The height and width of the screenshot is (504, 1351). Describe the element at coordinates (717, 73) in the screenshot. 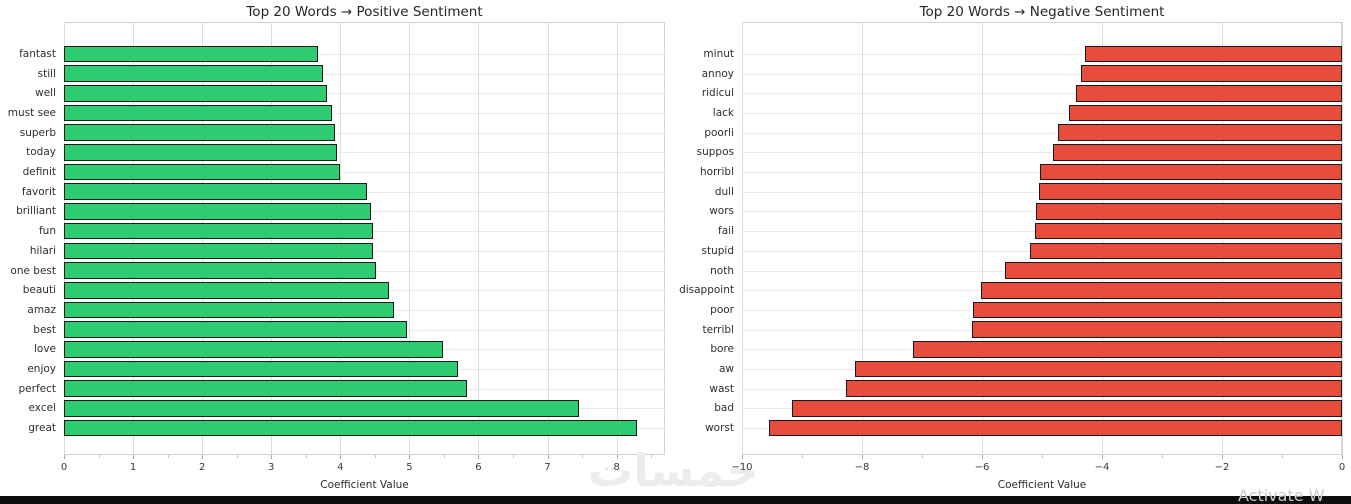

I see `y-tick-label: annoy` at that location.